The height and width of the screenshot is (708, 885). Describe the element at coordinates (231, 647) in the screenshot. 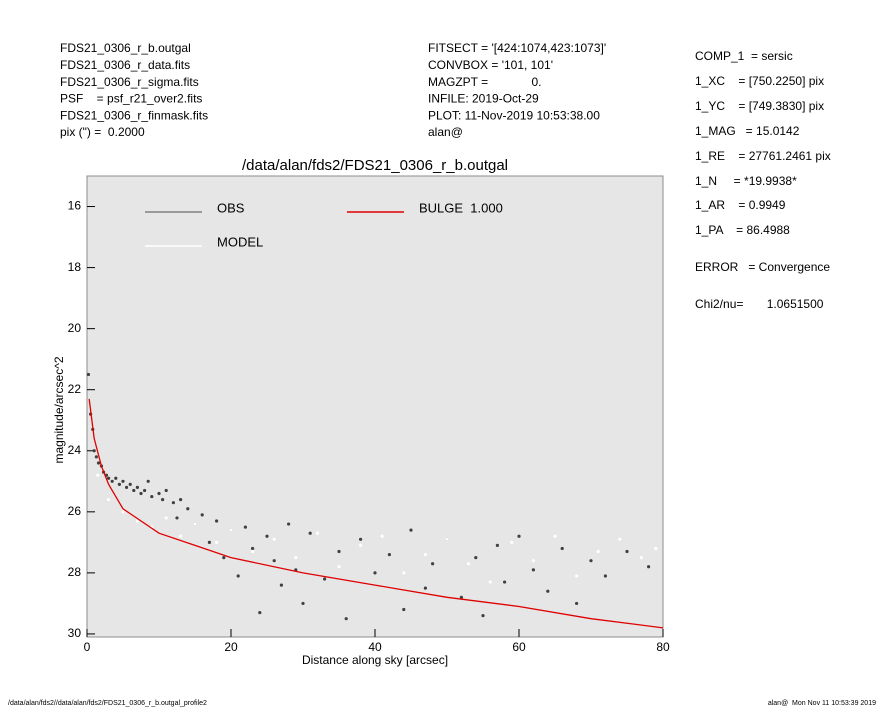

I see `x-tick-label: 20` at that location.